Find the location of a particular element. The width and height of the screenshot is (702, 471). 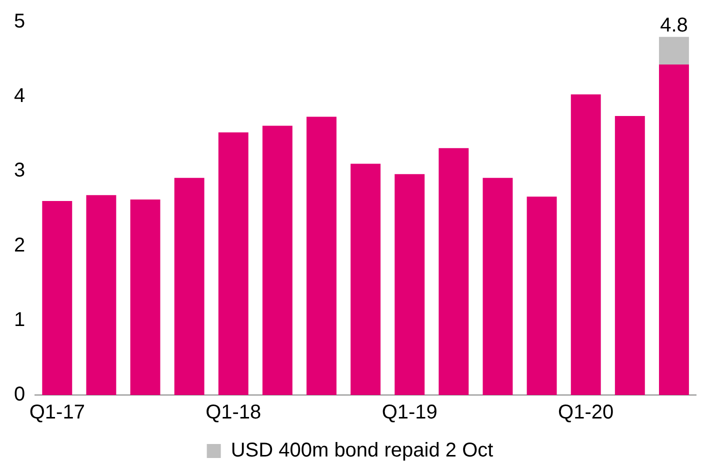

y-tick-label: 1 is located at coordinates (20, 319).